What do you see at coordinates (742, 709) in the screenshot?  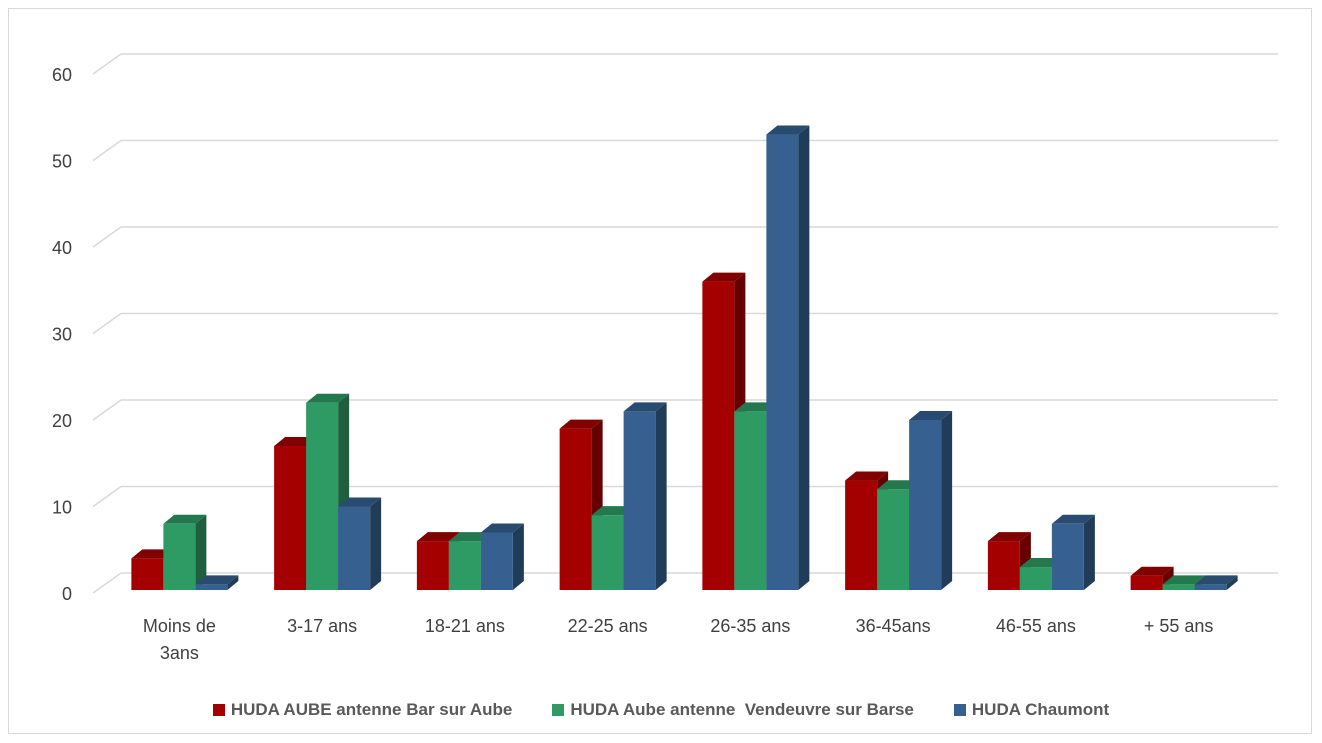 I see `legend-label-vendeuvre: HUDA Aube antenne Vendeuvre sur Barse` at bounding box center [742, 709].